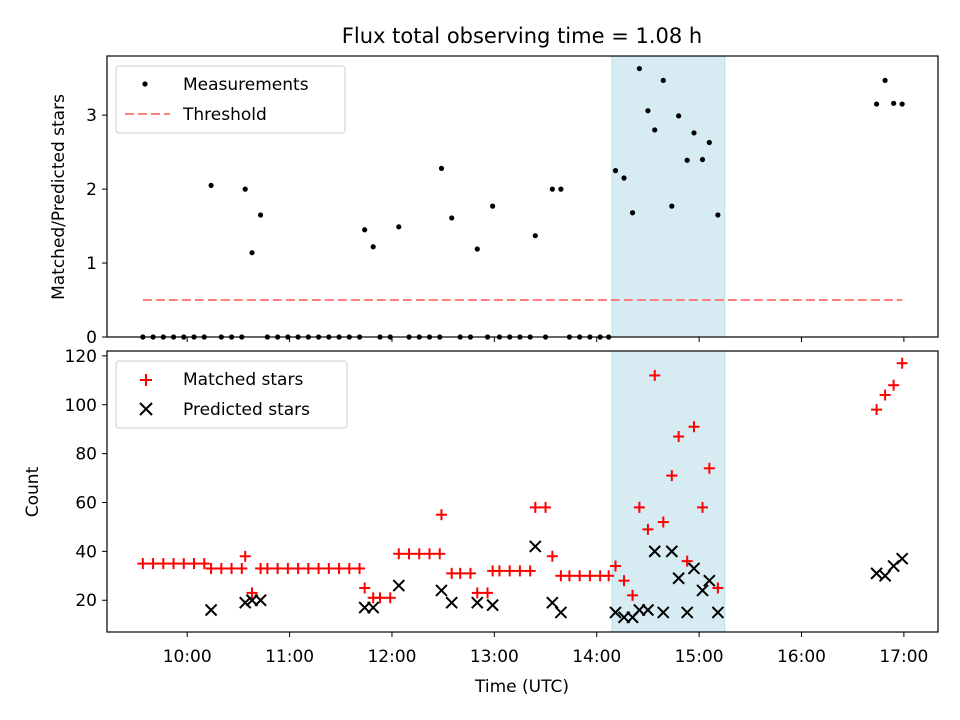 Image resolution: width=960 pixels, height=720 pixels. Describe the element at coordinates (545, 649) in the screenshot. I see `bottom-x-ticks: 10:00 11:00 12:00 13:00 14:00 15:00 16:00 17:00` at that location.